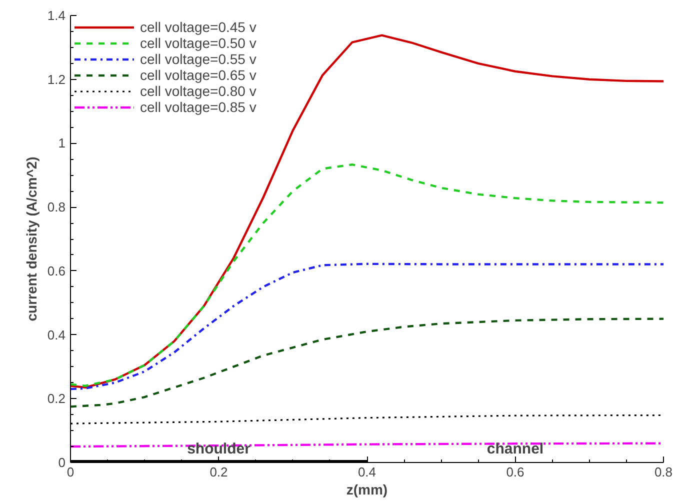 This screenshot has height=502, width=688. What do you see at coordinates (56, 207) in the screenshot?
I see `y-tick-label: 0.8` at bounding box center [56, 207].